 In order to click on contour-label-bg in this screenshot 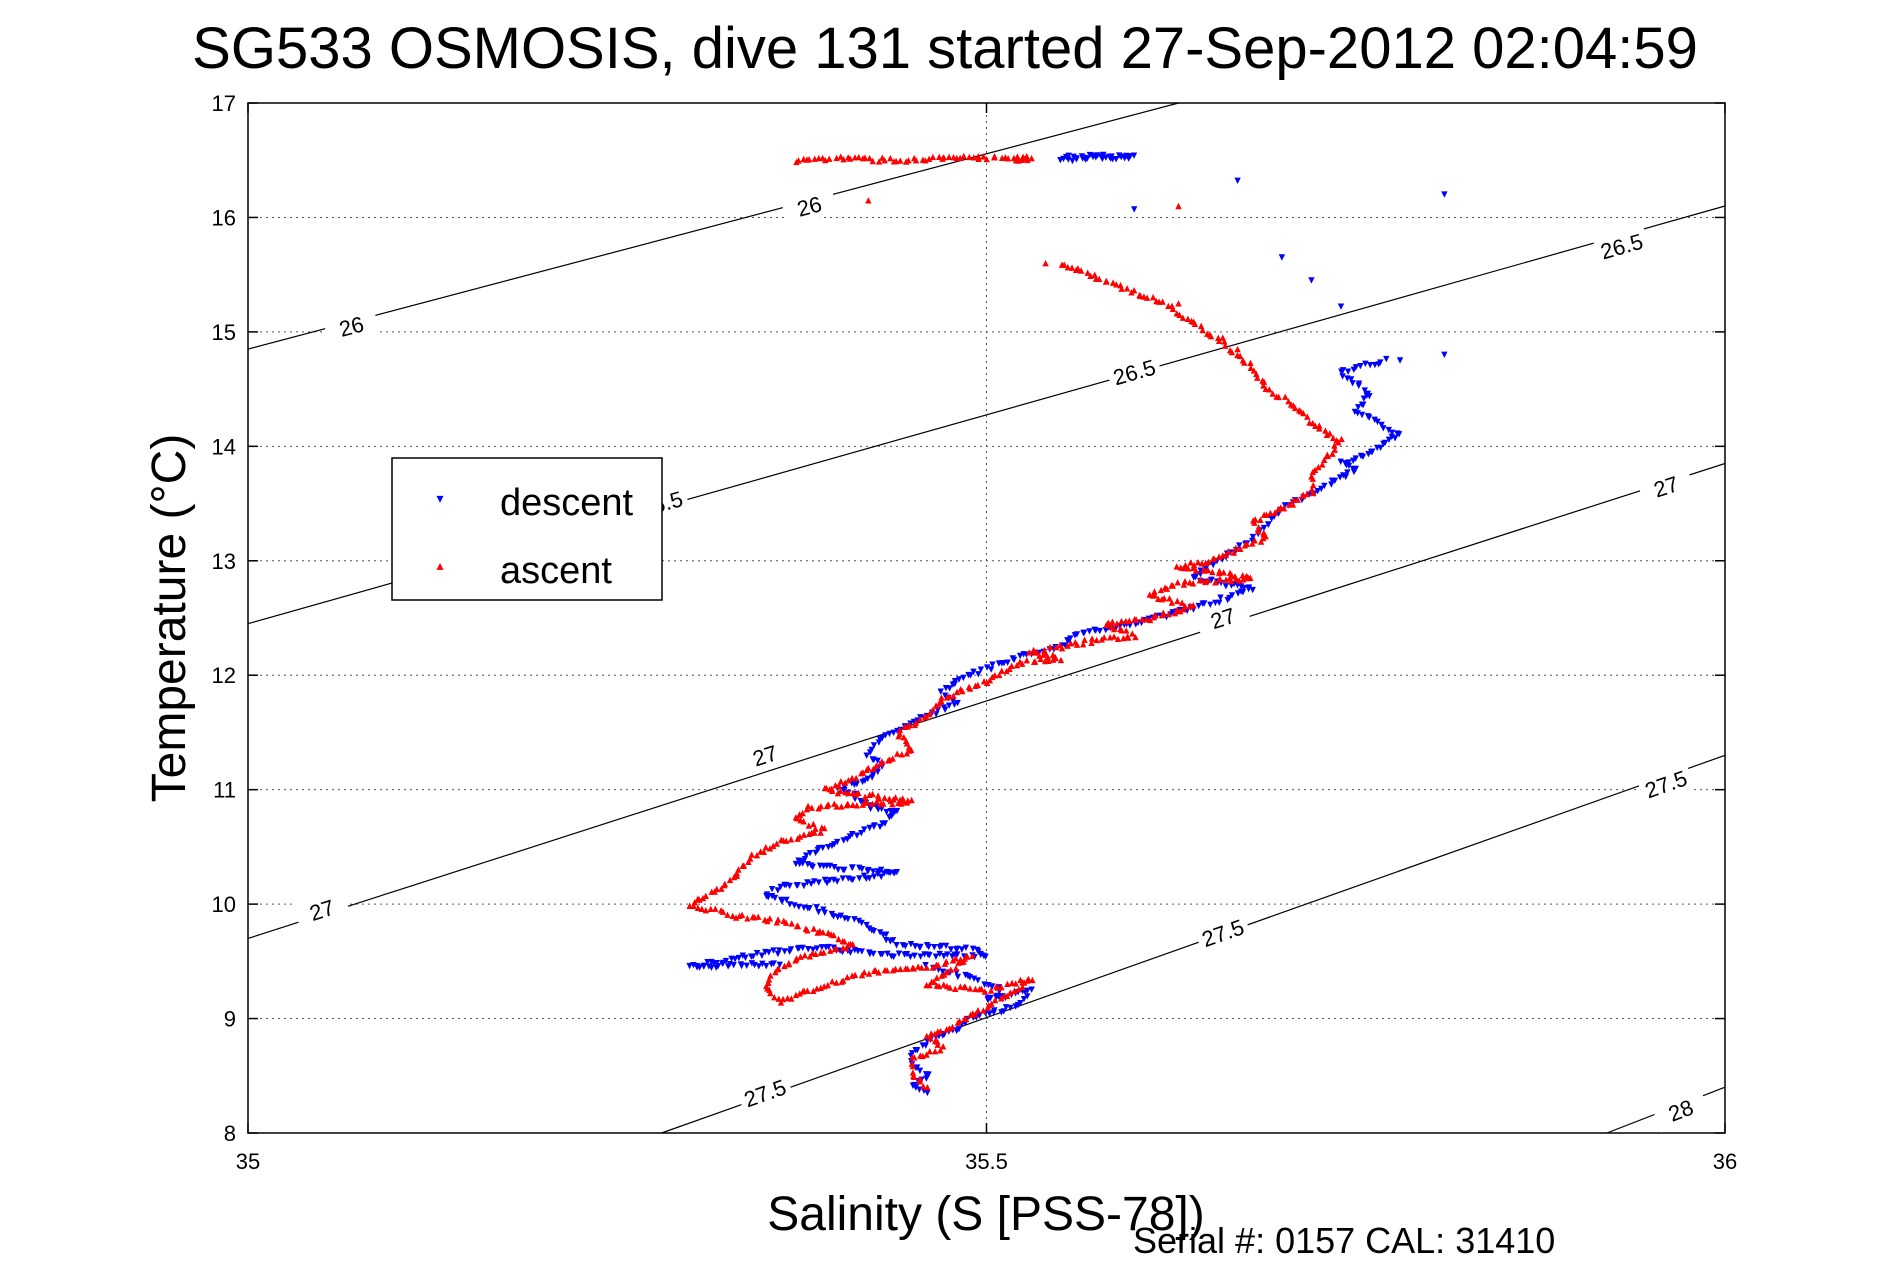, I will do `click(1222, 618)`.